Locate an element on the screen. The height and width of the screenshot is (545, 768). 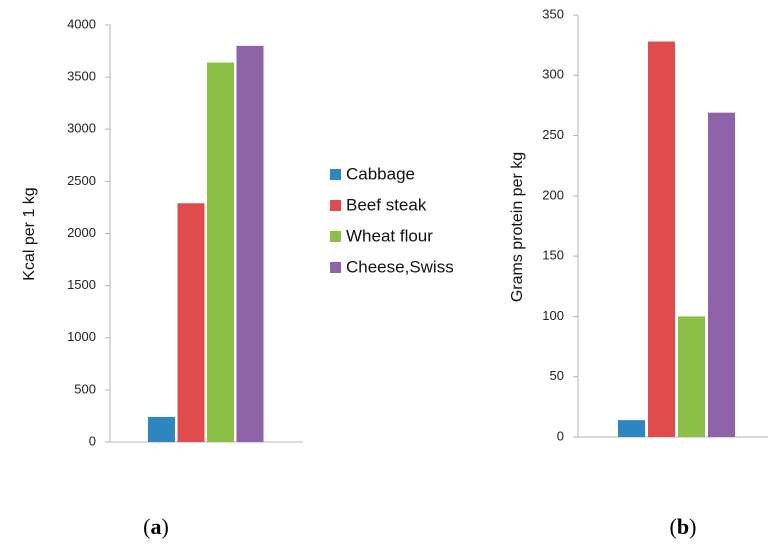
chart-a-panel-label: (a) is located at coordinates (156, 526).